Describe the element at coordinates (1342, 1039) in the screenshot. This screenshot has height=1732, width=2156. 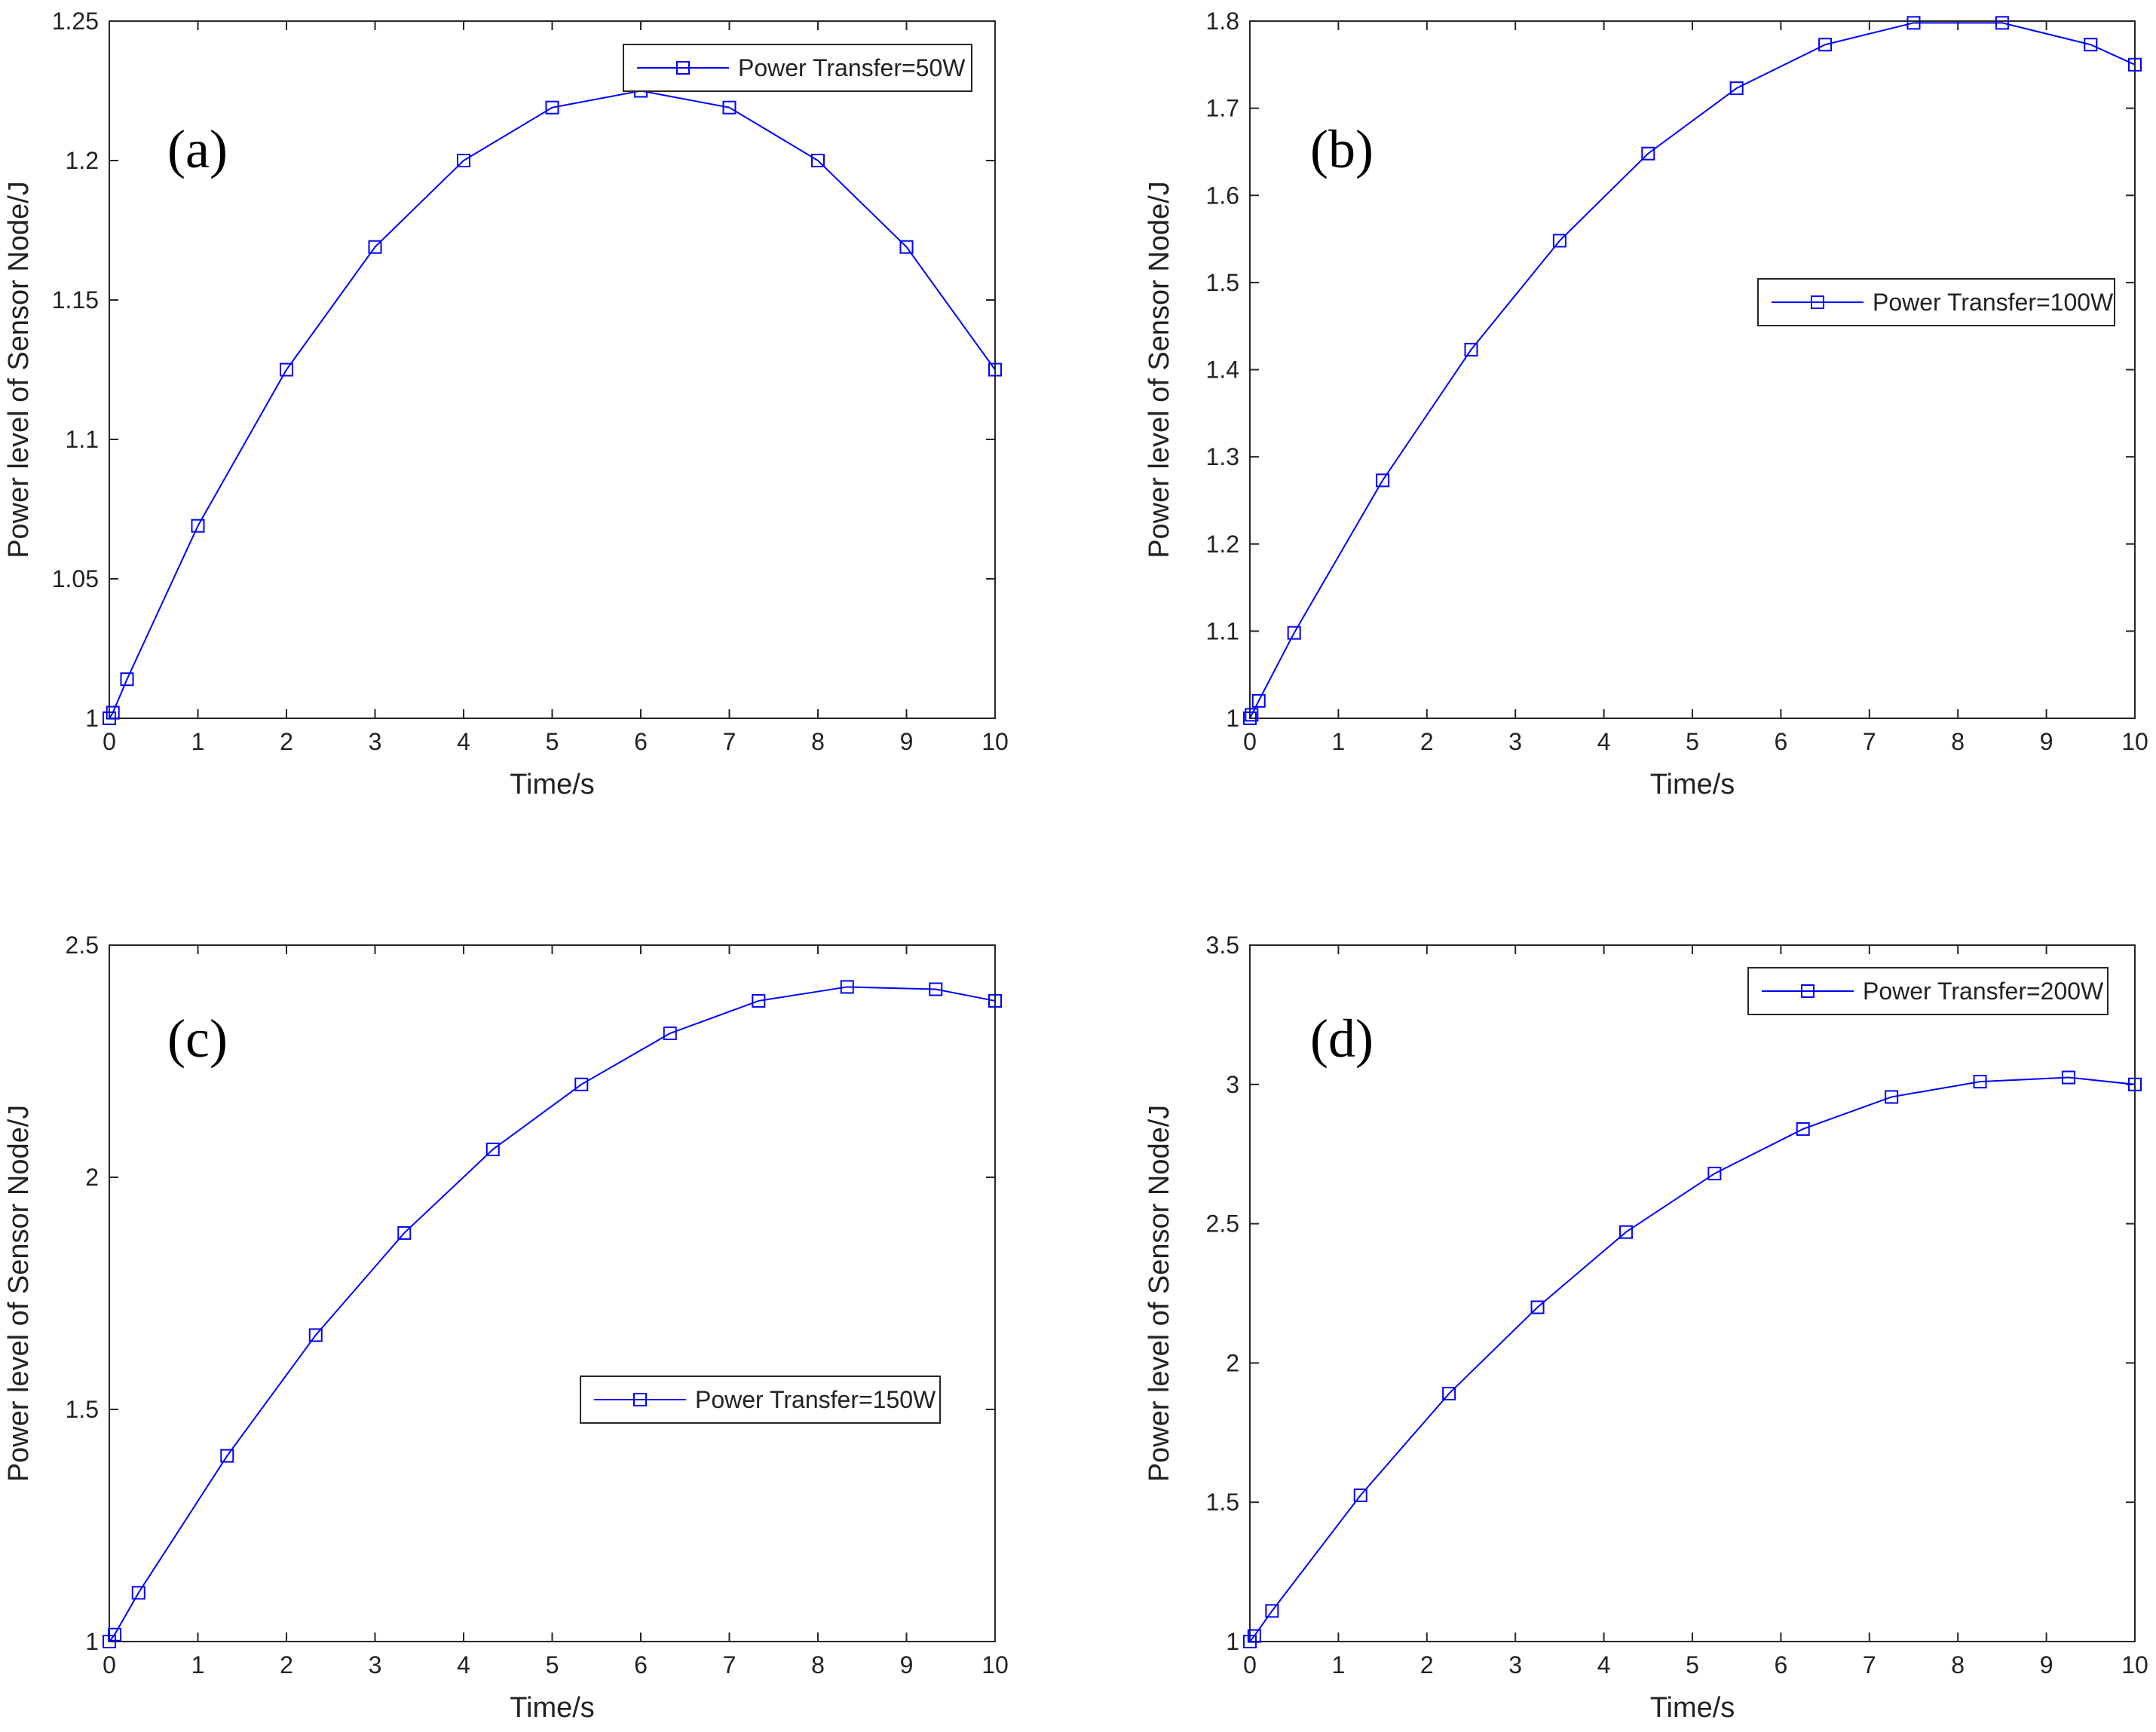
I see `panel-label: (d)` at that location.